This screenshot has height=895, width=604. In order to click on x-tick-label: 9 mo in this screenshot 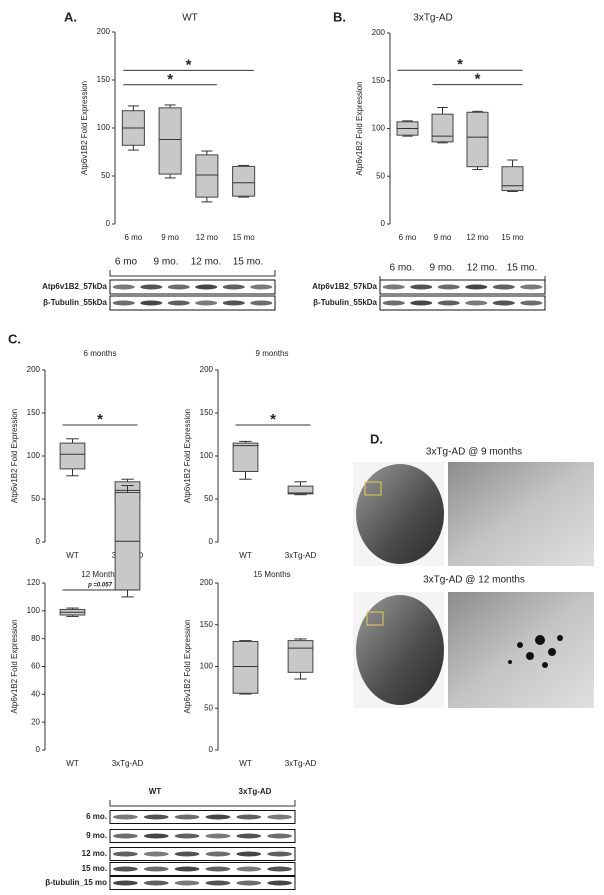, I will do `click(443, 237)`.